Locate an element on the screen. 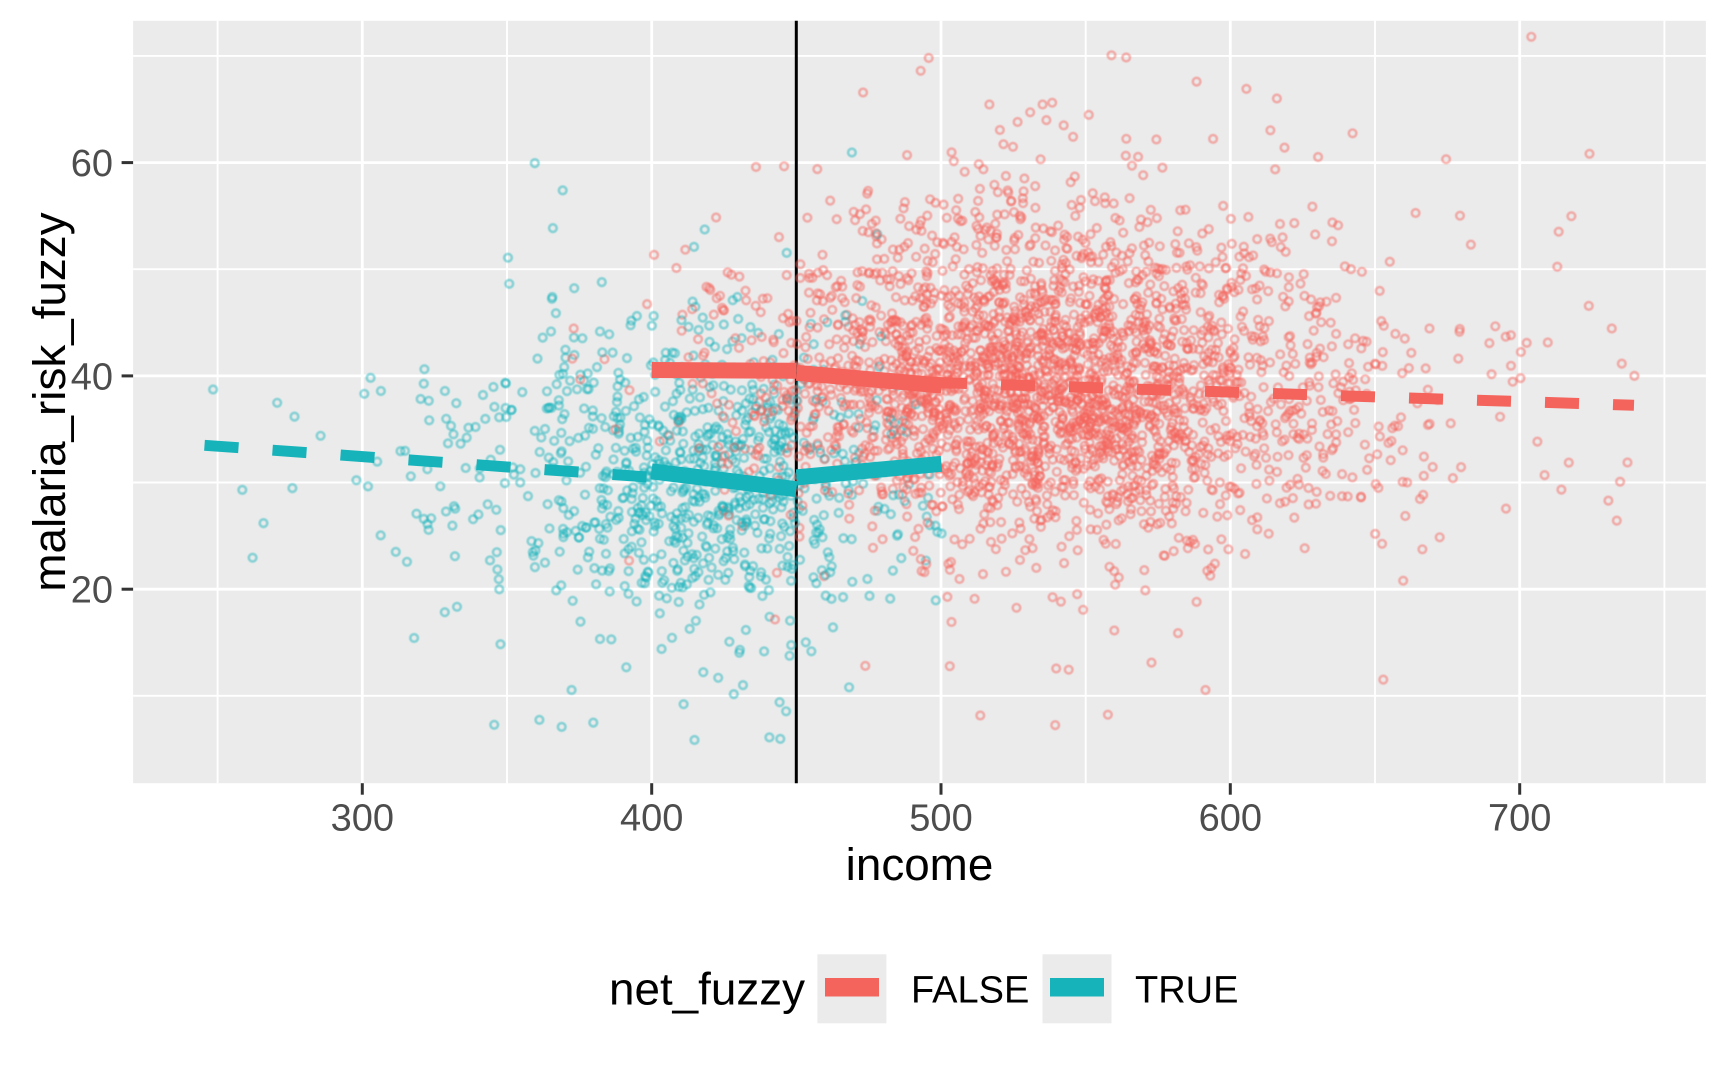  svg-text: net_fuzzy is located at coordinates (707, 989).